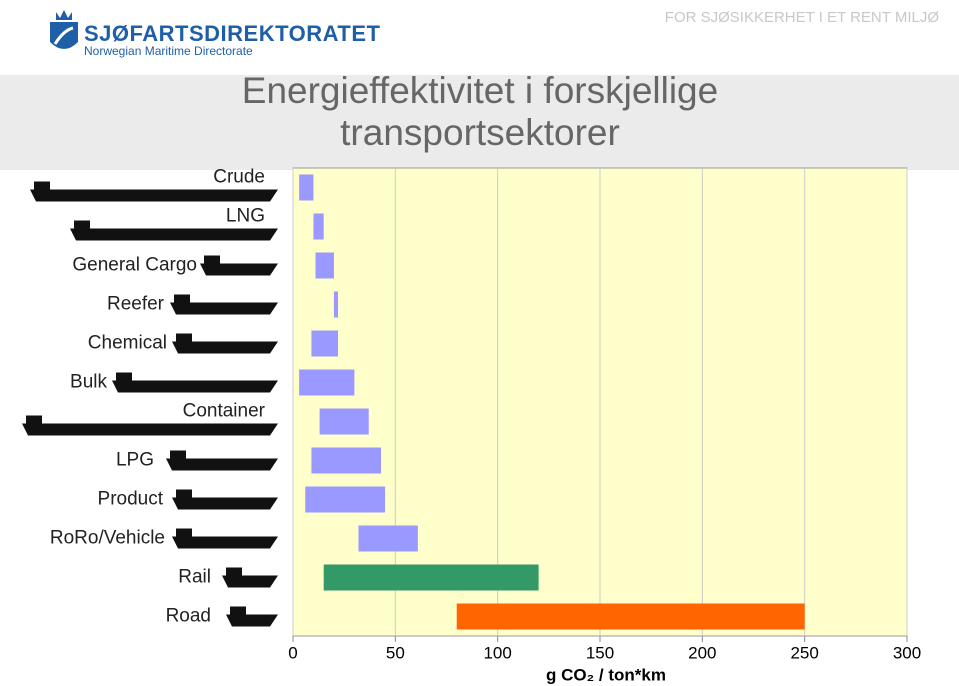 This screenshot has height=686, width=959. What do you see at coordinates (194, 577) in the screenshot?
I see `category-label: Rail` at bounding box center [194, 577].